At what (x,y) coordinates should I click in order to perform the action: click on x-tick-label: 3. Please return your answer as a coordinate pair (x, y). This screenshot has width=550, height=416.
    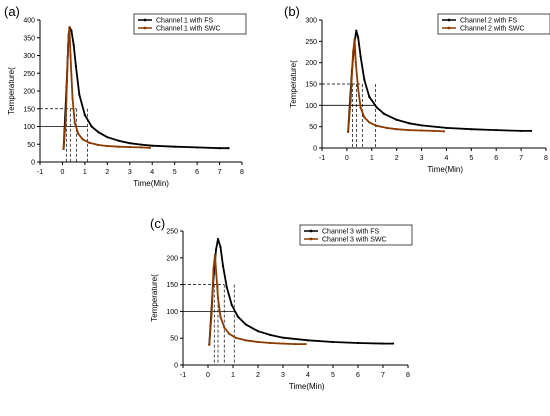
    Looking at the image, I should click on (130, 172).